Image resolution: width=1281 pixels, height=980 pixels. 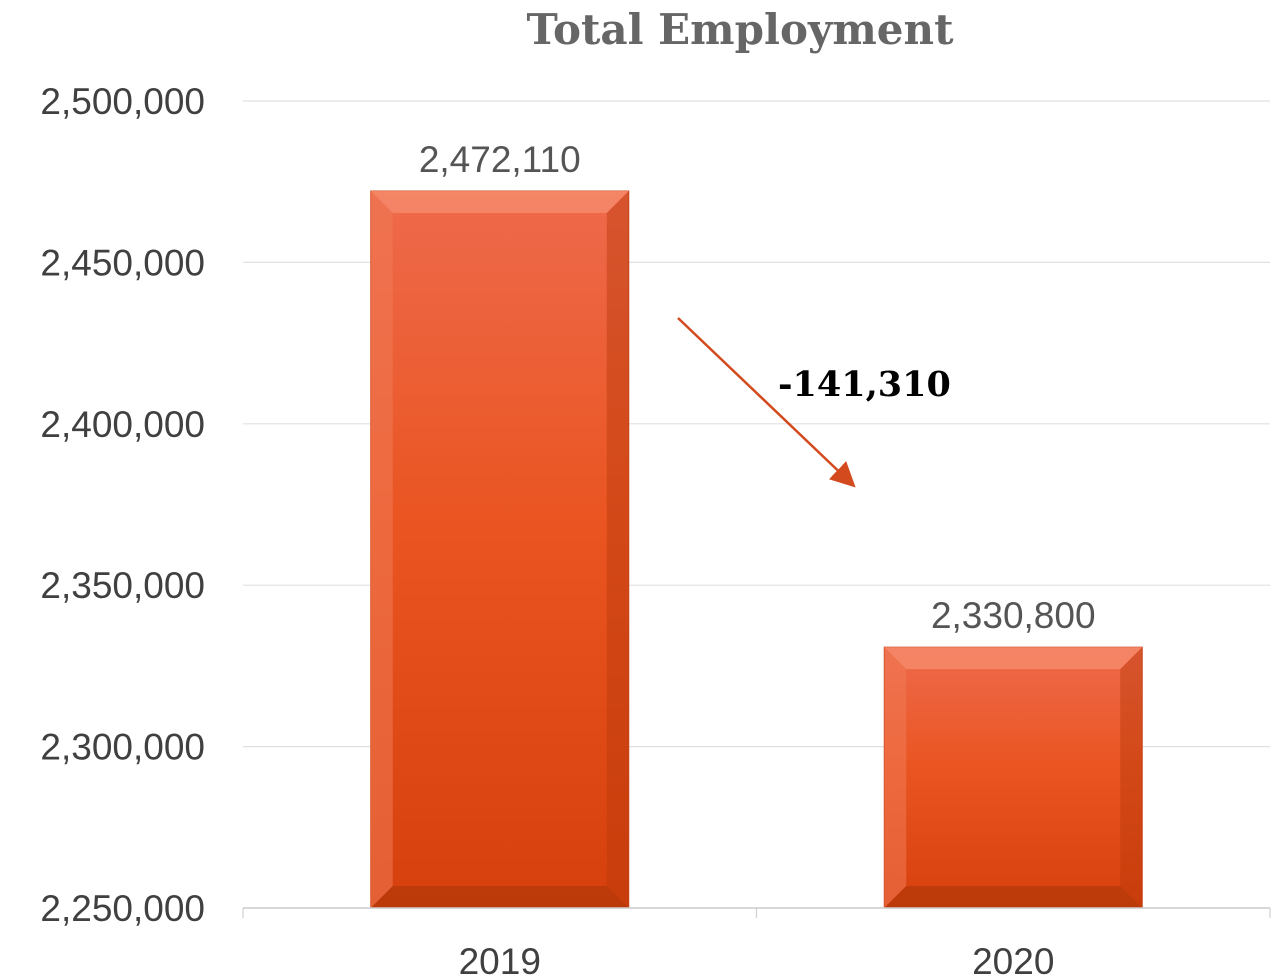 I want to click on bar-2020: 2,330,800, so click(x=1013, y=752).